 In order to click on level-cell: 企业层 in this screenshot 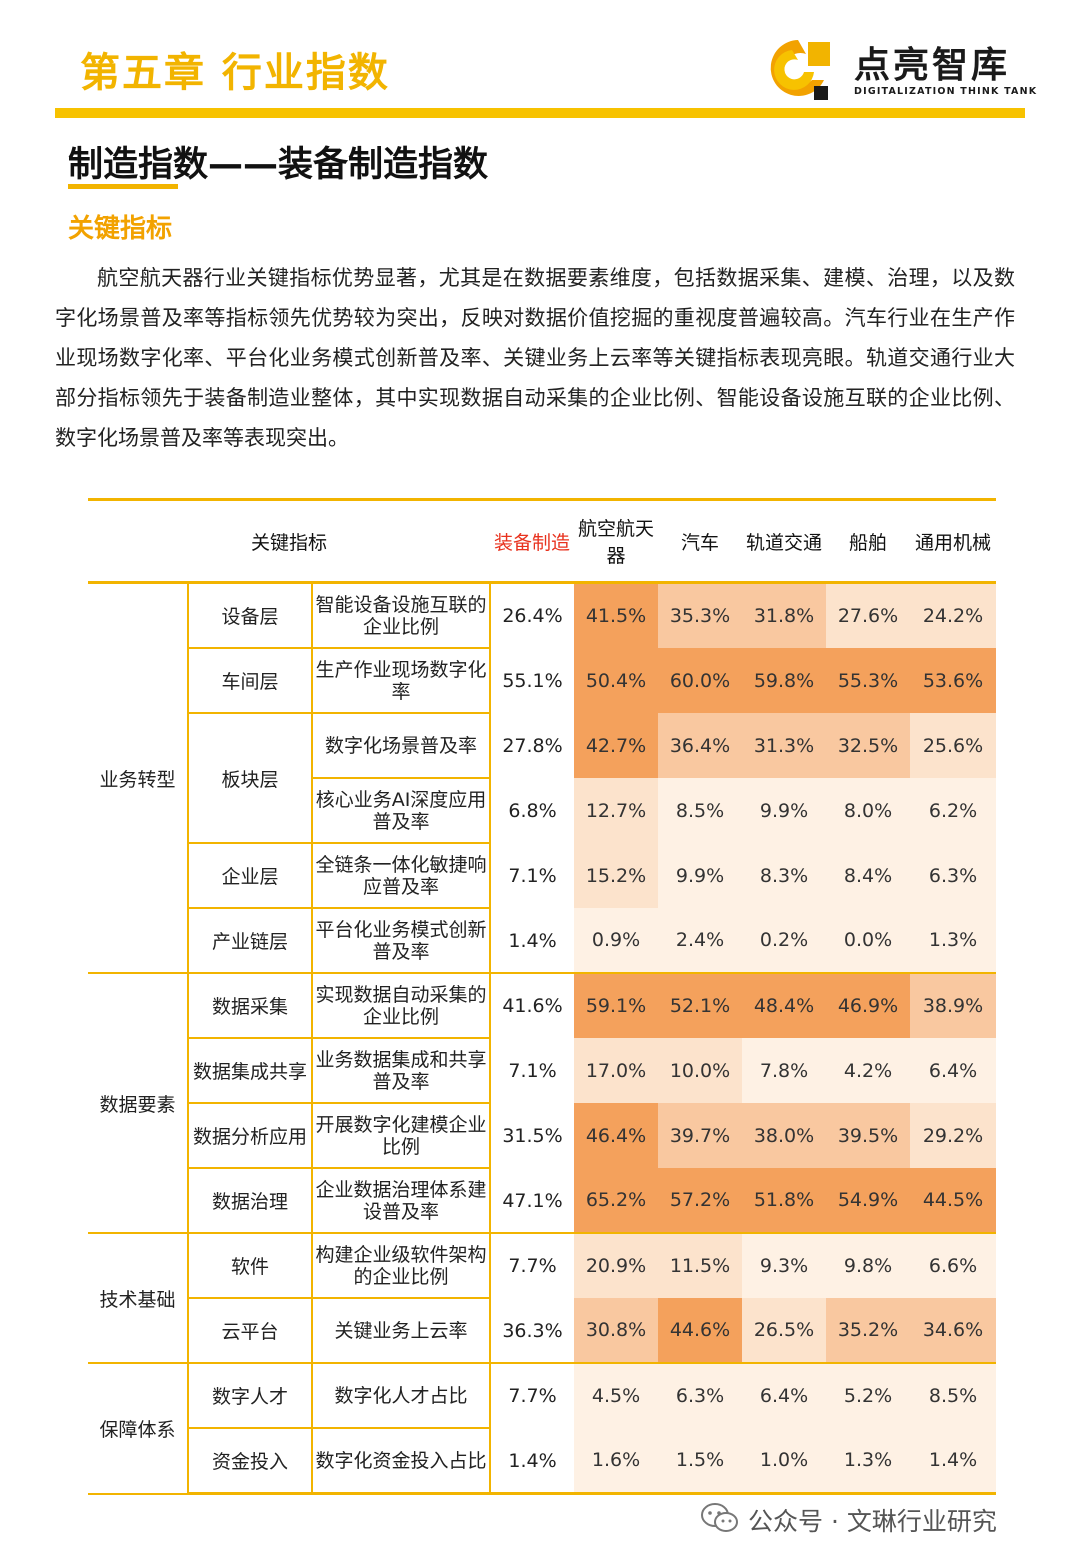, I will do `click(250, 875)`.